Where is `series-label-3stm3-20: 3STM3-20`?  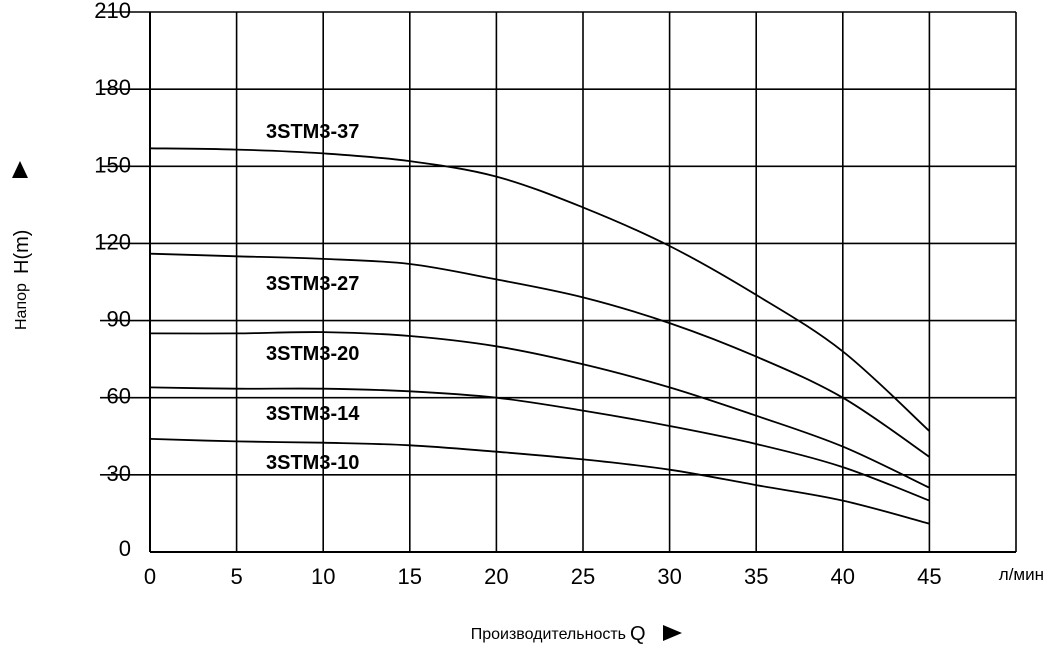
series-label-3stm3-20: 3STM3-20 is located at coordinates (312, 354).